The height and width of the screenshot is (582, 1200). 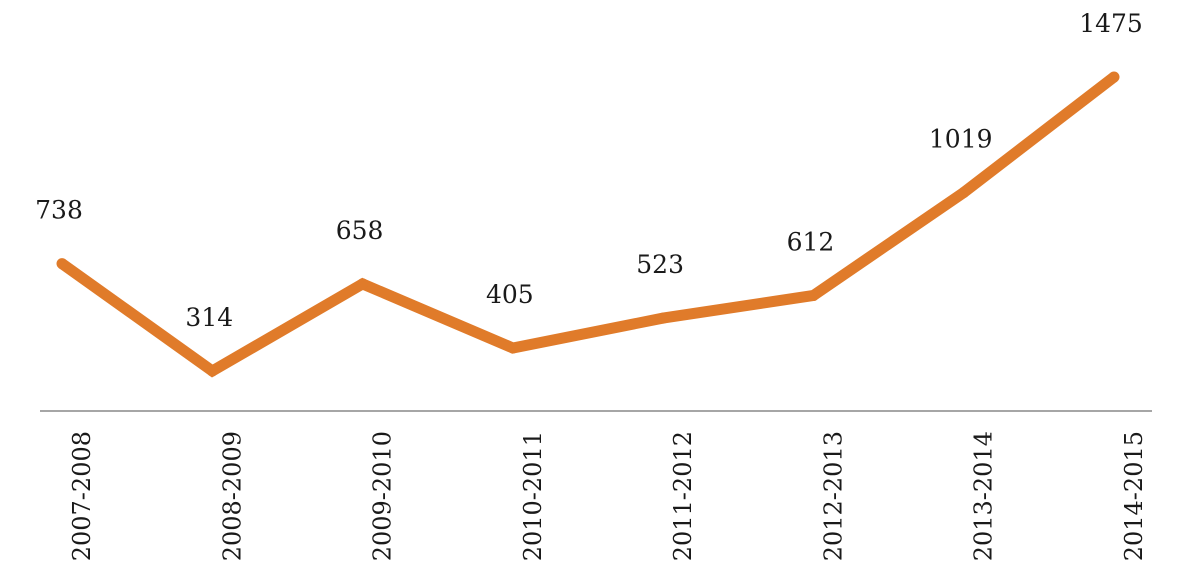 I want to click on data-label: 314, so click(x=209, y=317).